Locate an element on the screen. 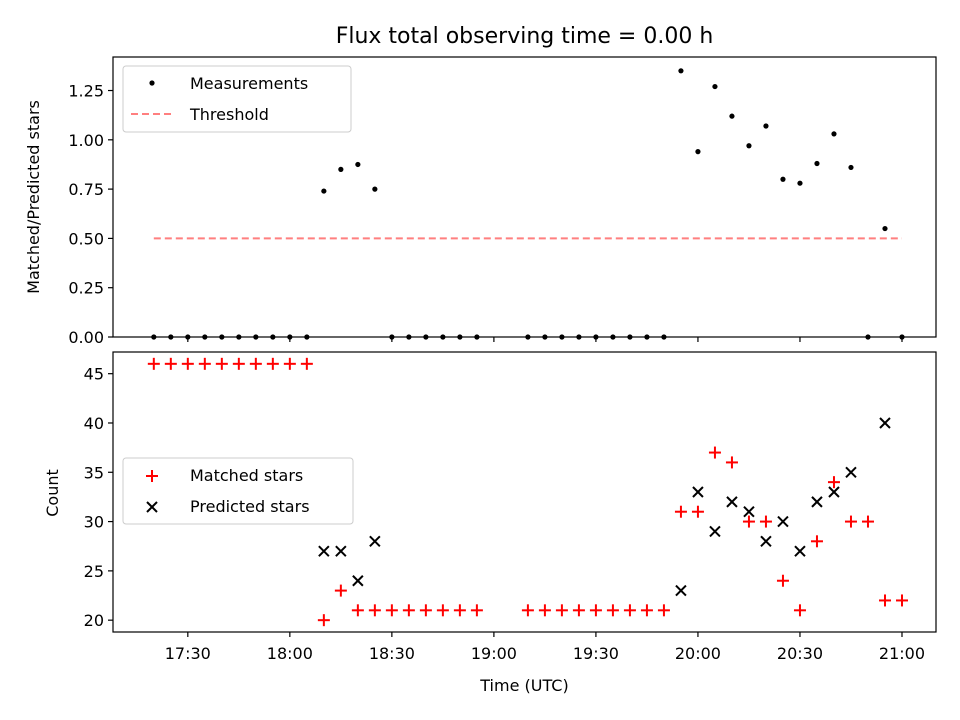 This screenshot has height=720, width=960. legend-threshold-label: Threshold is located at coordinates (229, 114).